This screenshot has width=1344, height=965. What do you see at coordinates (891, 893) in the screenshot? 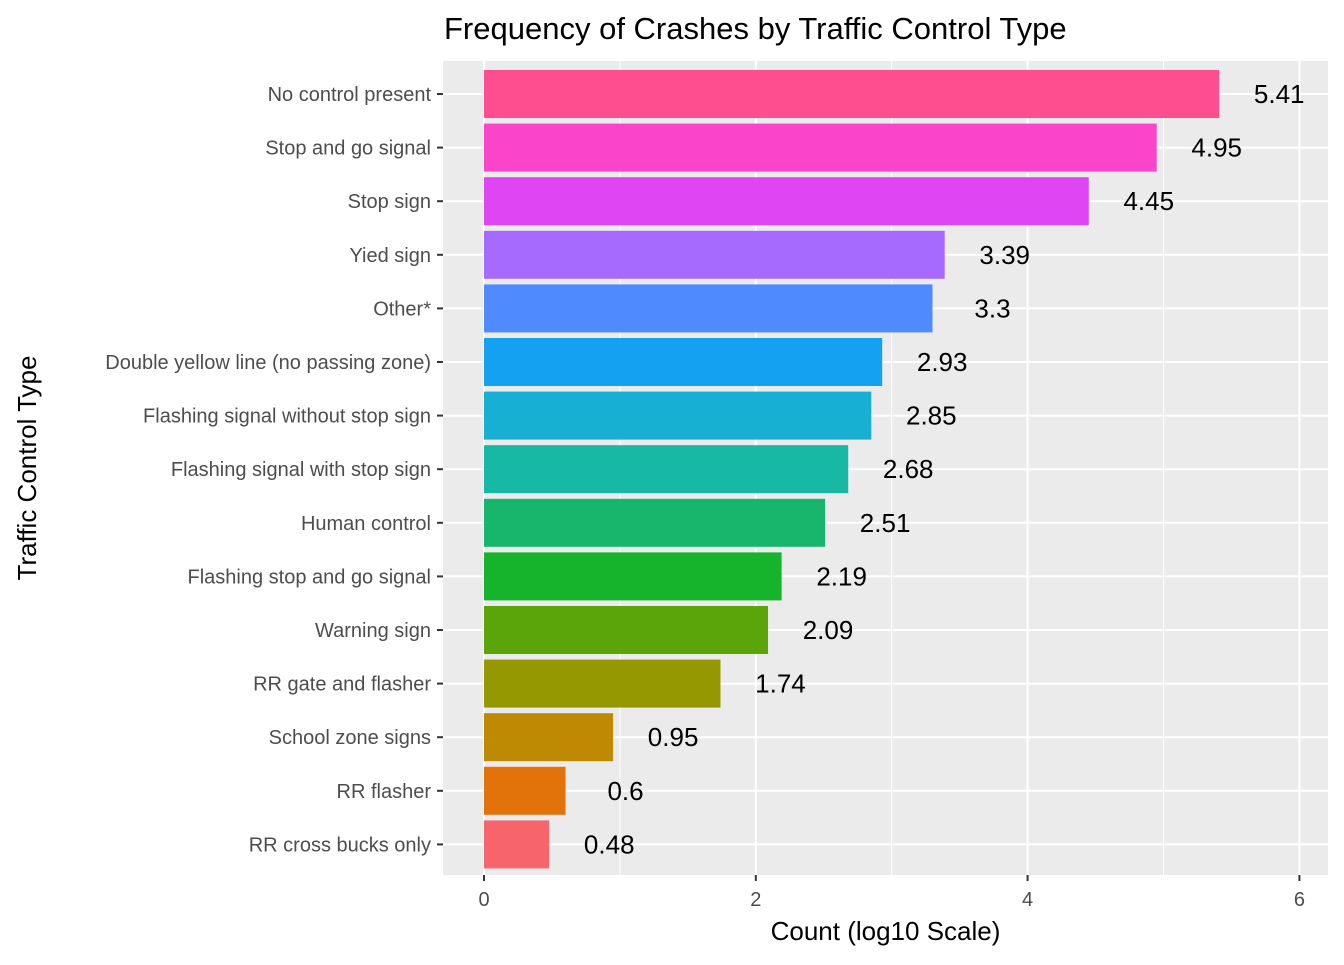
I see `x-axis: 0 2 4 6` at bounding box center [891, 893].